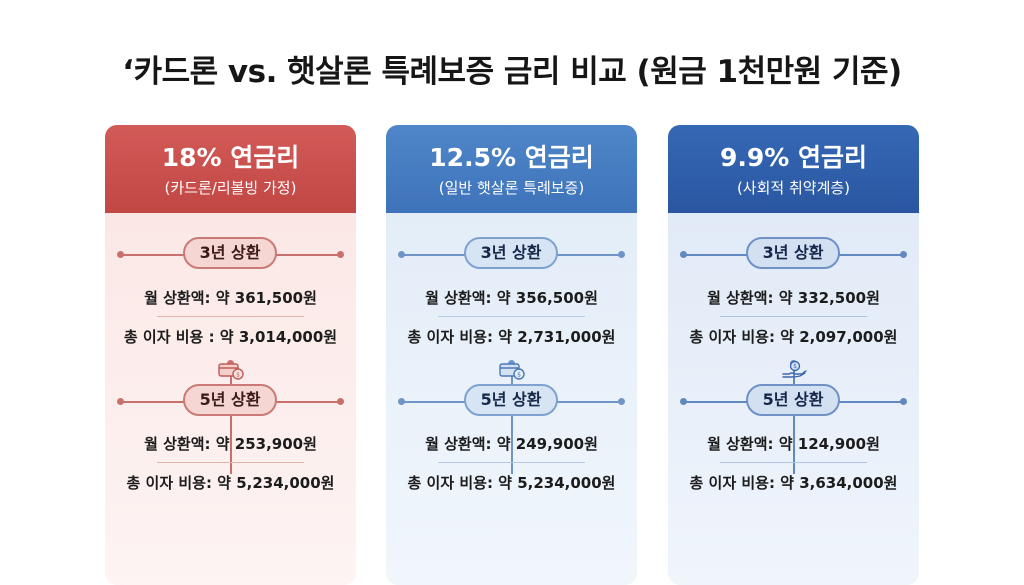 Image resolution: width=1024 pixels, height=585 pixels. Describe the element at coordinates (511, 157) in the screenshot. I see `card-rate: 12.5% 연금리` at that location.